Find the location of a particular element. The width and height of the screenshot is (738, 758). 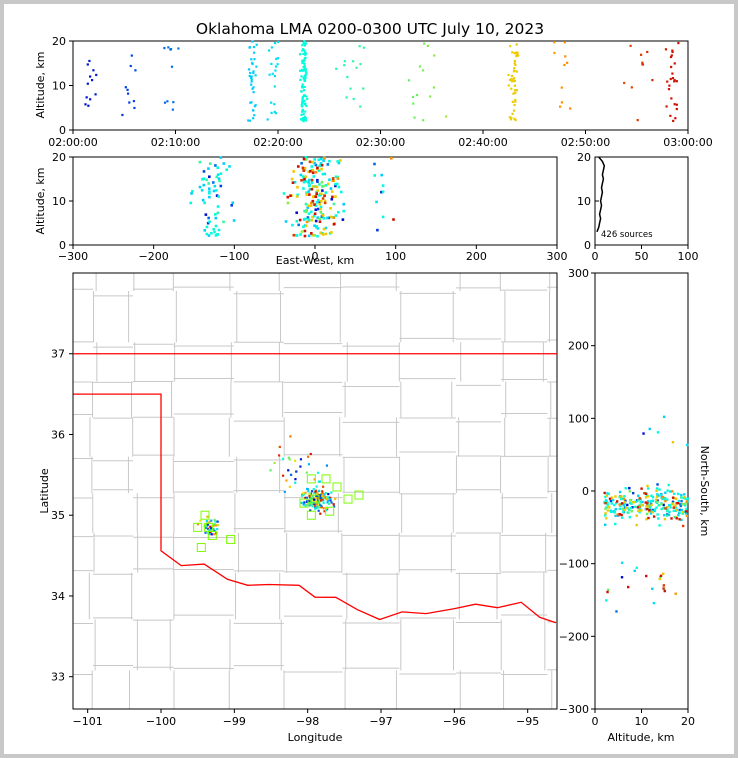

east-west-axes is located at coordinates (315, 201).